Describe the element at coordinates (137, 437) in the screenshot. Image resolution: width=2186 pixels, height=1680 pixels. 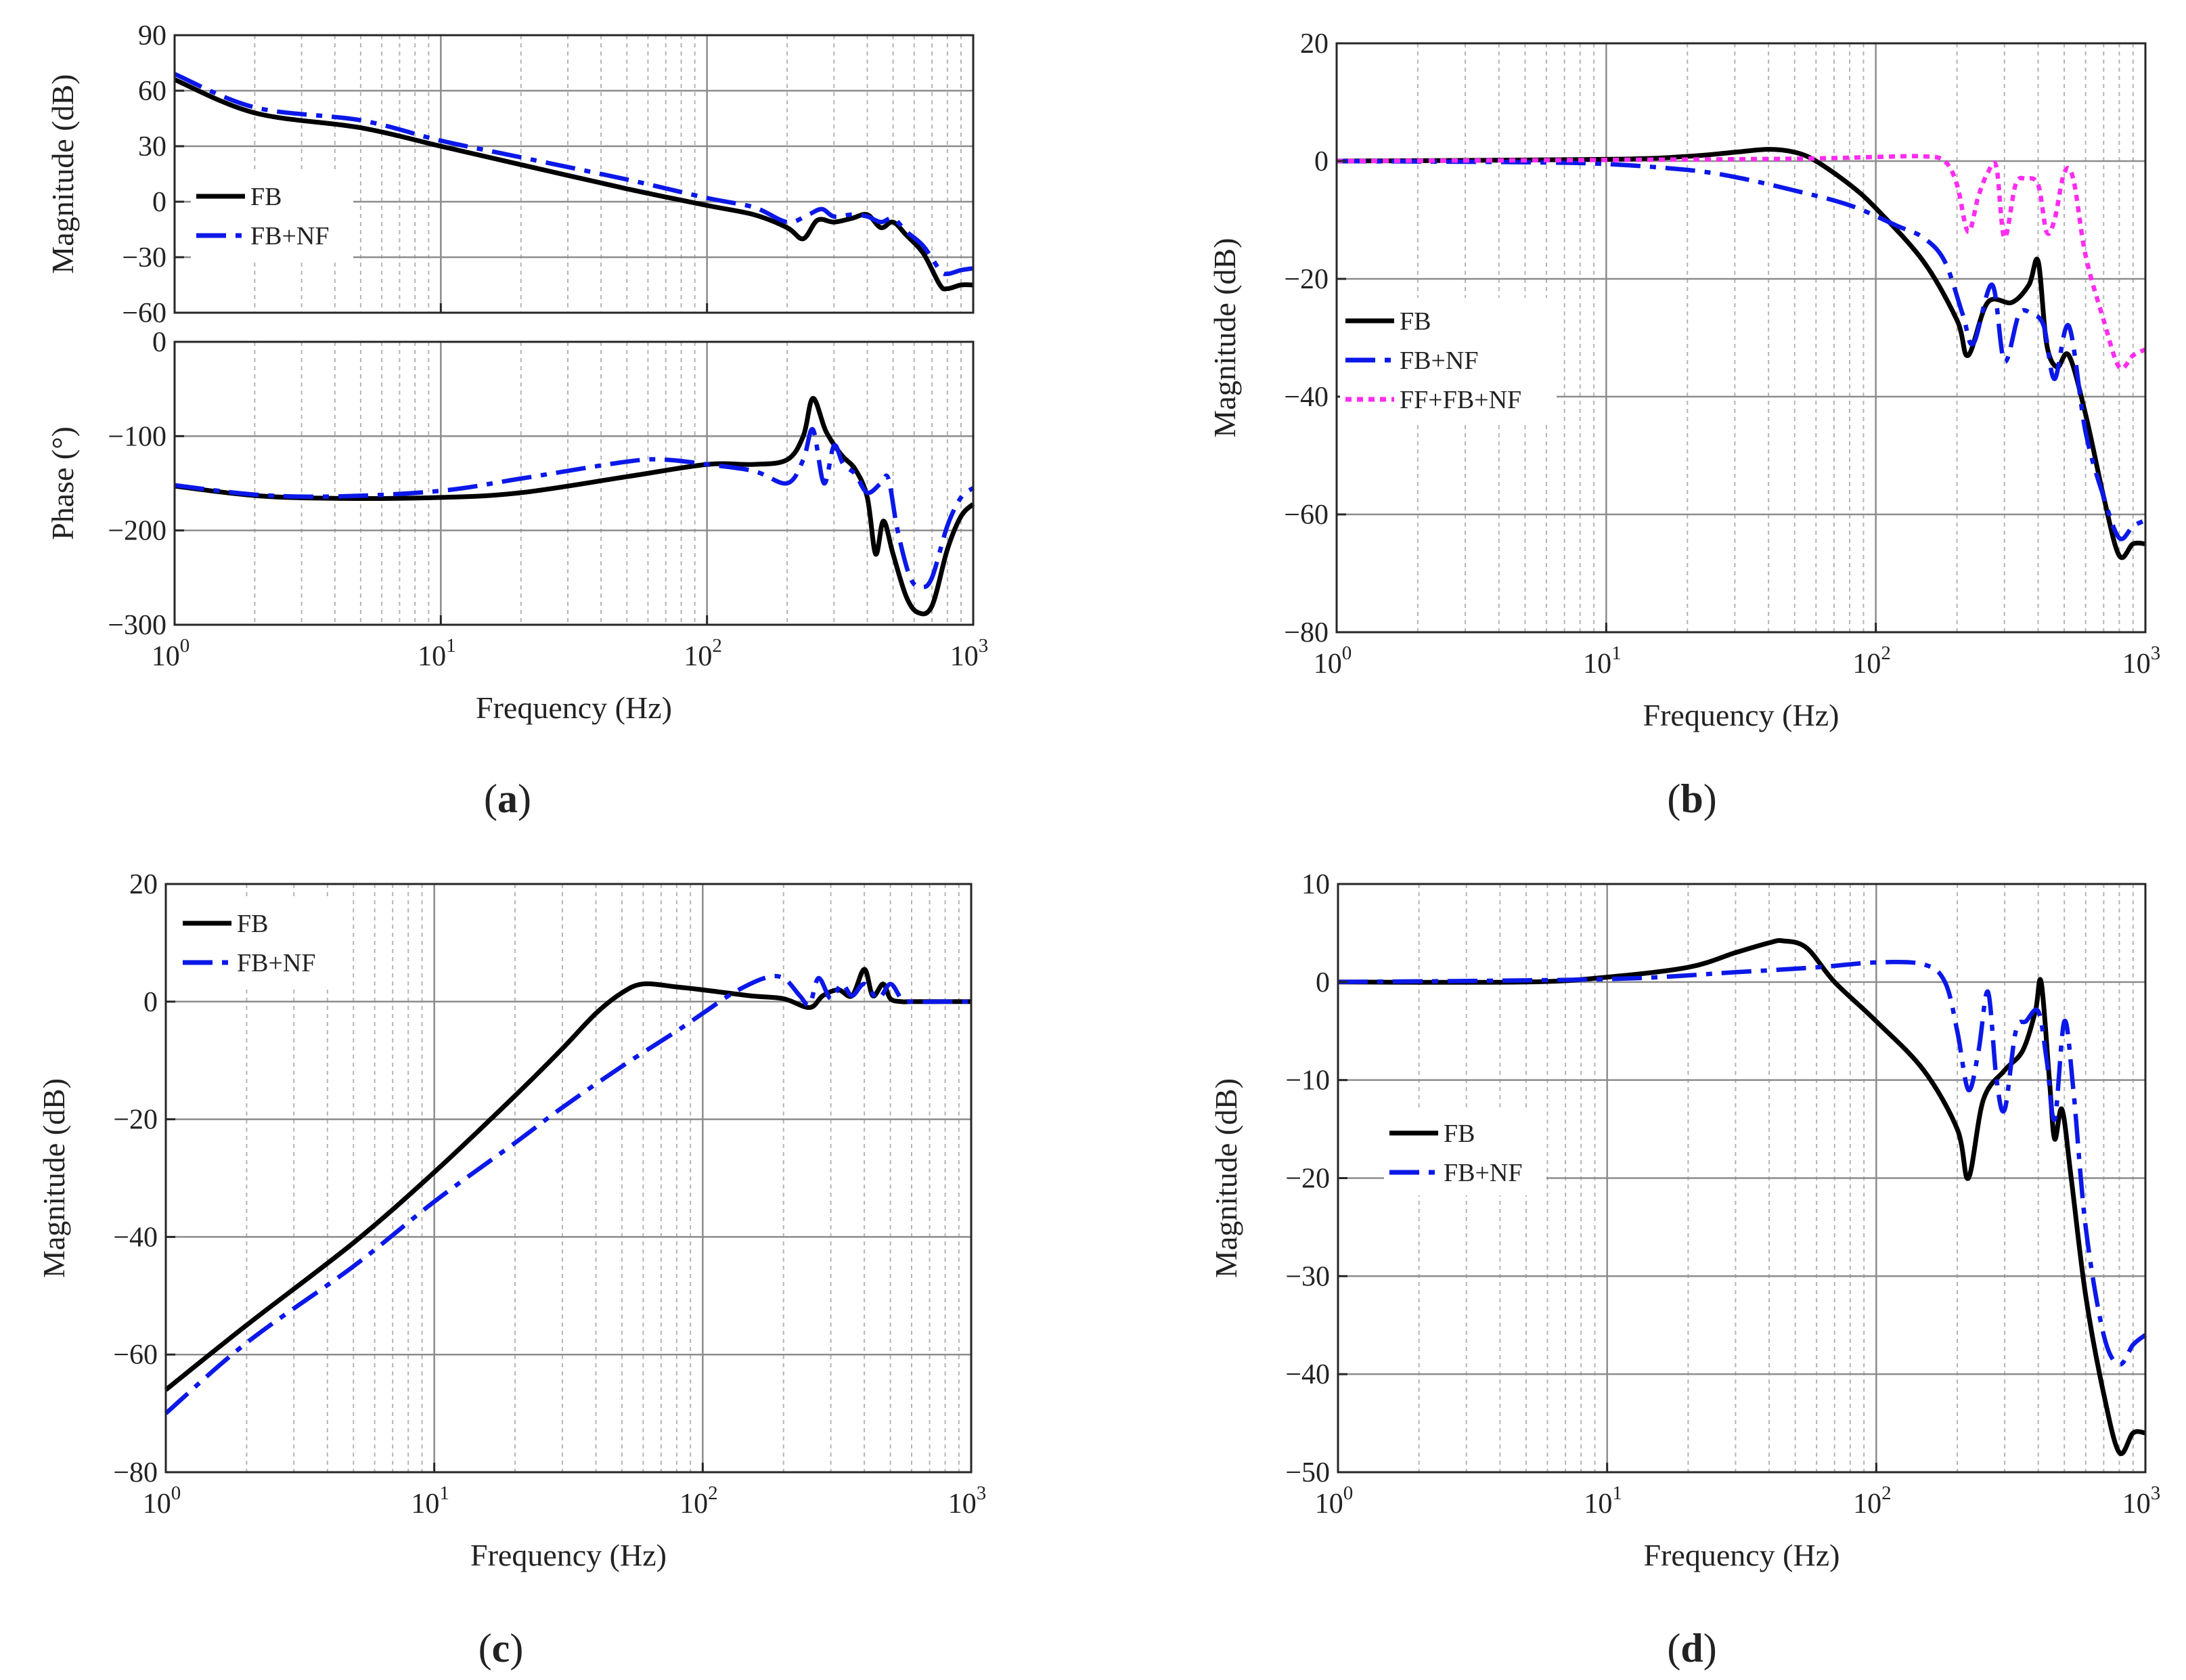
I see `y-tick-label: −100` at that location.